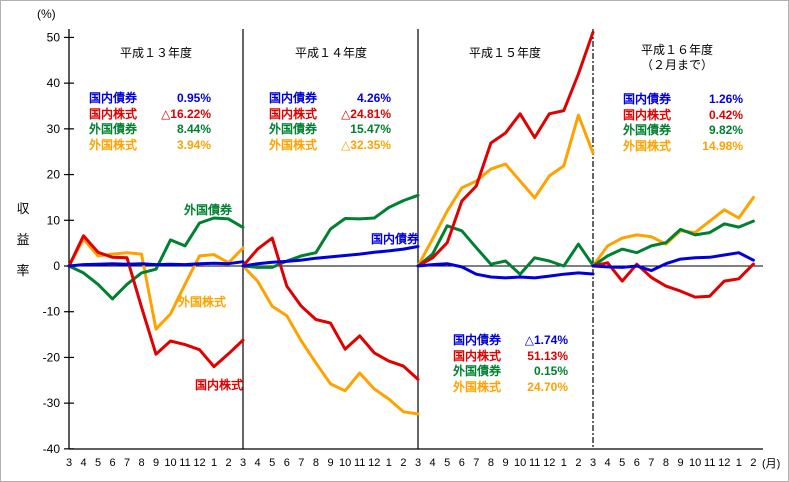 Image resolution: width=789 pixels, height=482 pixels. I want to click on legend-row: 国内株式 51.13%, so click(510, 357).